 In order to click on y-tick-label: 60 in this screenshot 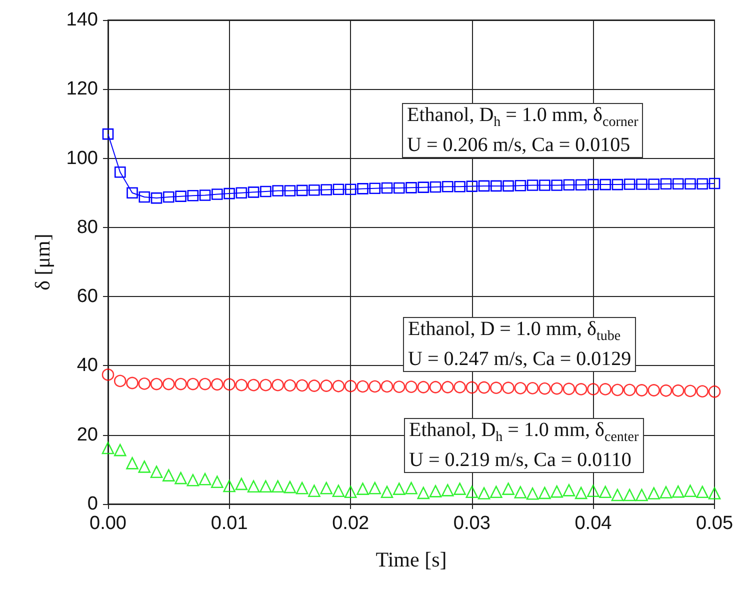, I will do `click(87, 297)`.